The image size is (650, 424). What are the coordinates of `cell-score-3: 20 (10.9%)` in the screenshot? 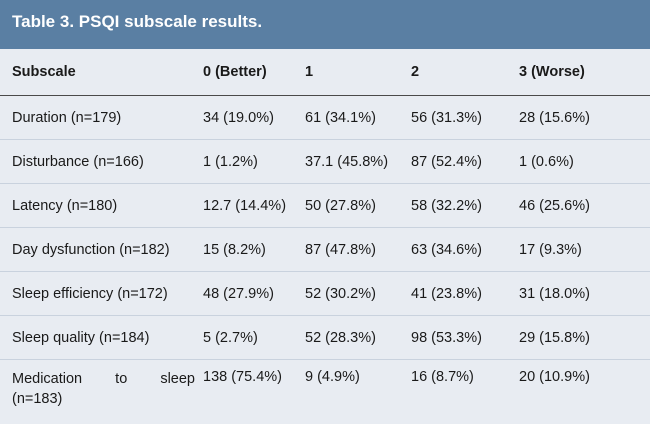 It's located at (554, 377).